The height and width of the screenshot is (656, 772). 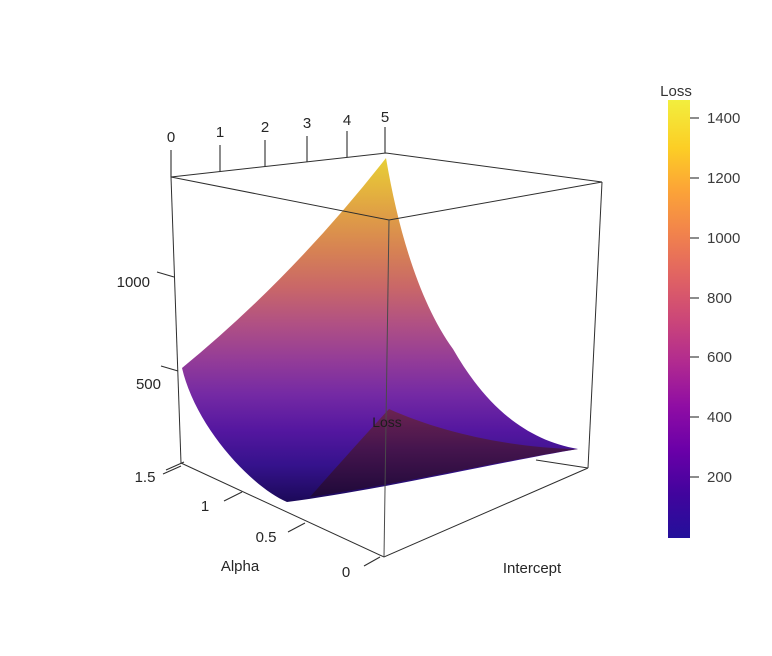 I want to click on colorbar-tick-label: 800, so click(x=719, y=298).